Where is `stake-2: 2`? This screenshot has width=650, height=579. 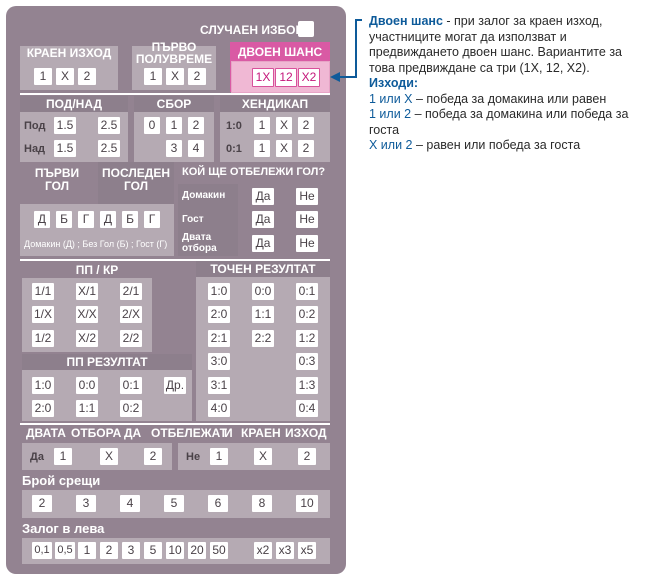 stake-2: 2 is located at coordinates (109, 550).